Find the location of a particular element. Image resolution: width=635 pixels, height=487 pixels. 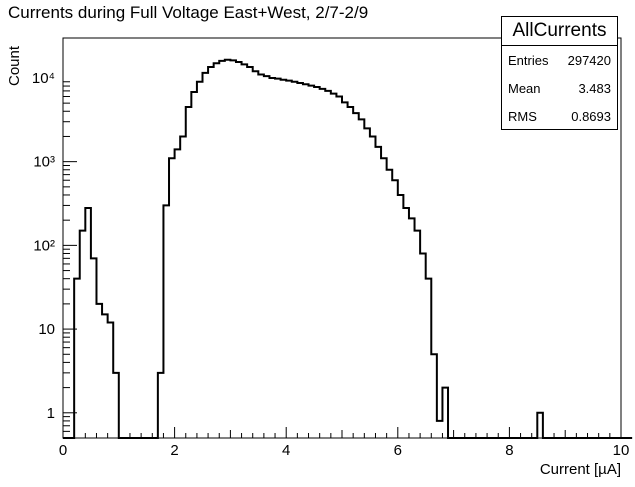

x-tick-label: 4 is located at coordinates (286, 450).